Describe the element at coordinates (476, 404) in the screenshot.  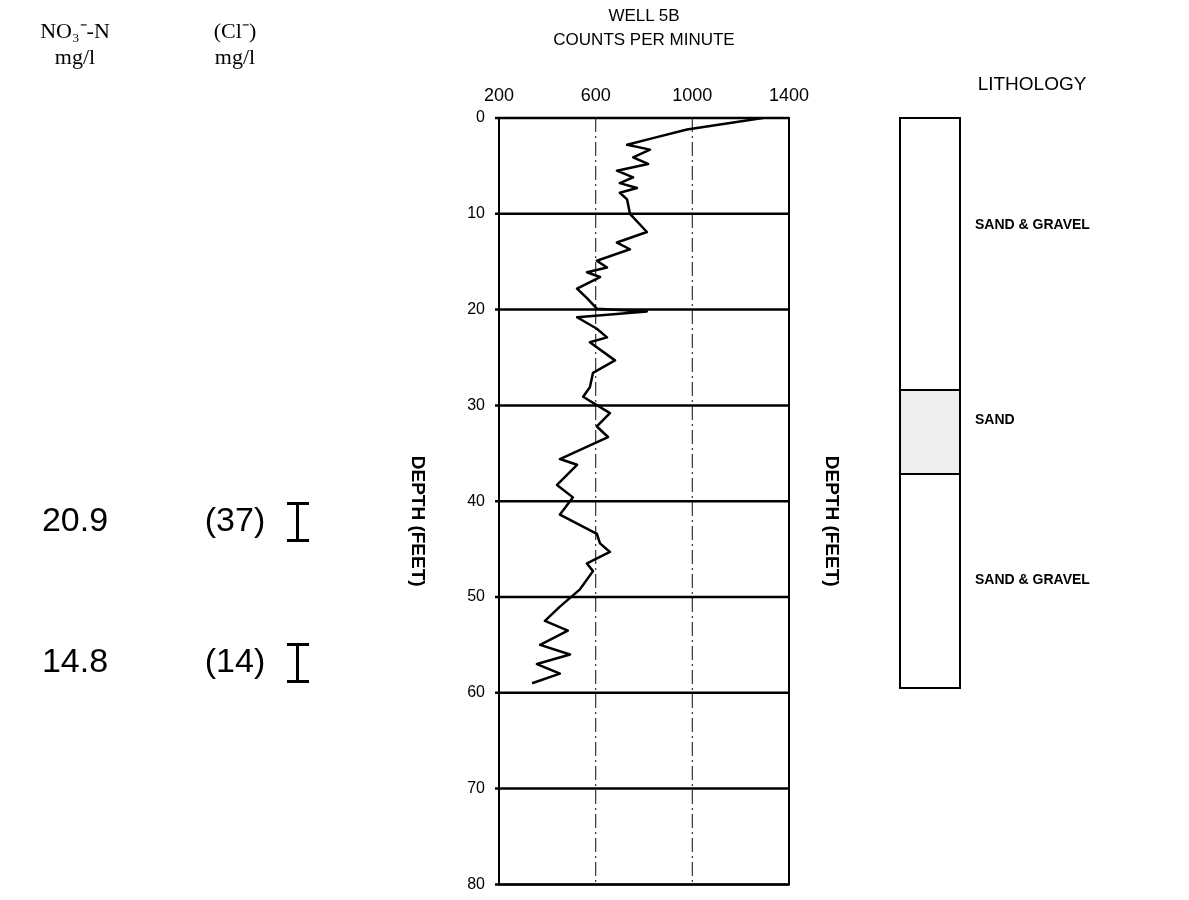
I see `y-tick-label: 30` at that location.